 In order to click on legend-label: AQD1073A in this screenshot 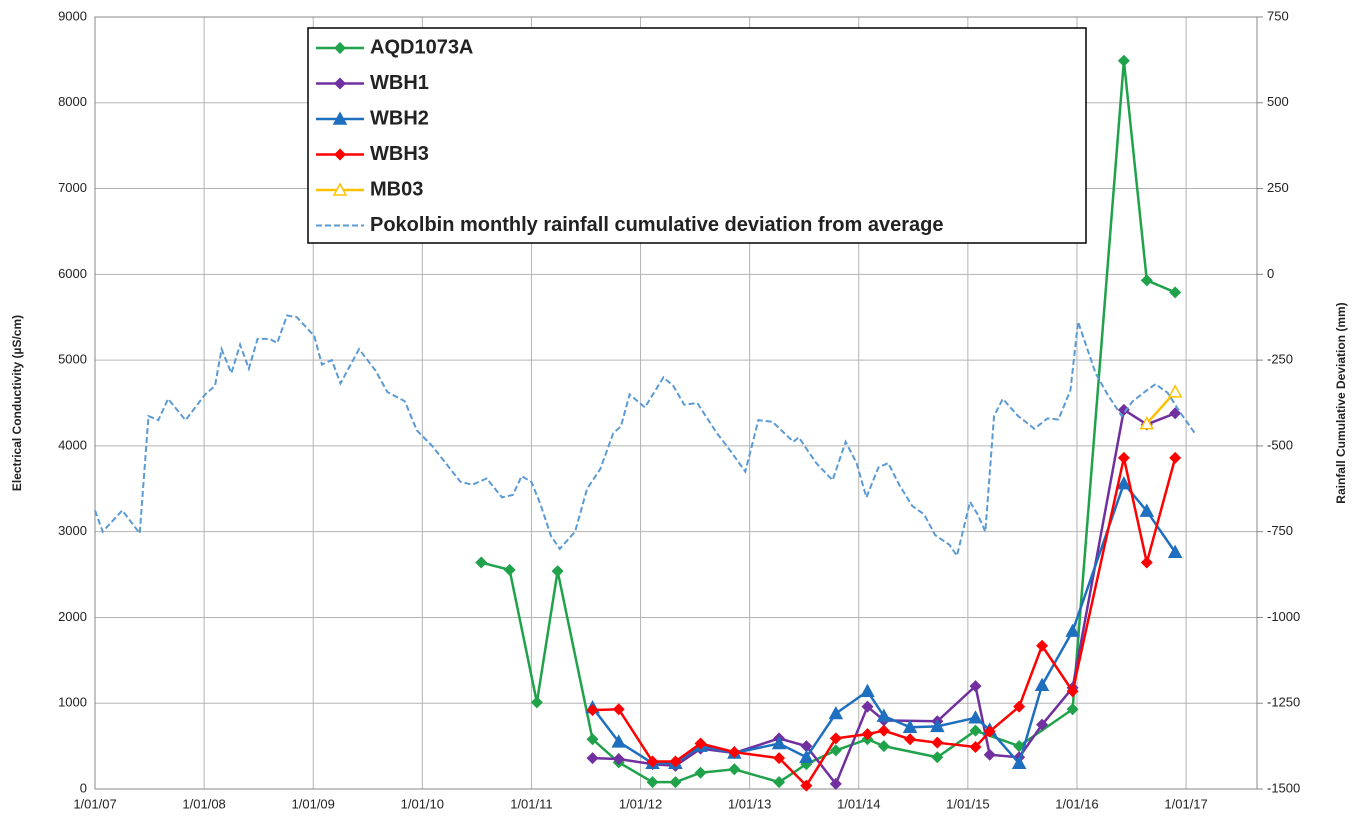, I will do `click(421, 47)`.